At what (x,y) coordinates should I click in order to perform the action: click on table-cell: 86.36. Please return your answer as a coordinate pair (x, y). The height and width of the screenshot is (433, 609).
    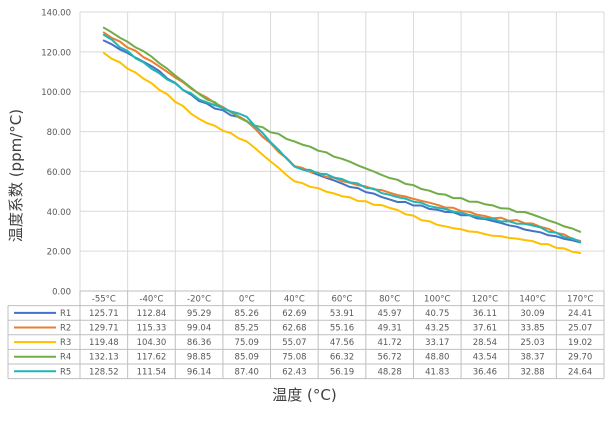
    Looking at the image, I should click on (199, 343).